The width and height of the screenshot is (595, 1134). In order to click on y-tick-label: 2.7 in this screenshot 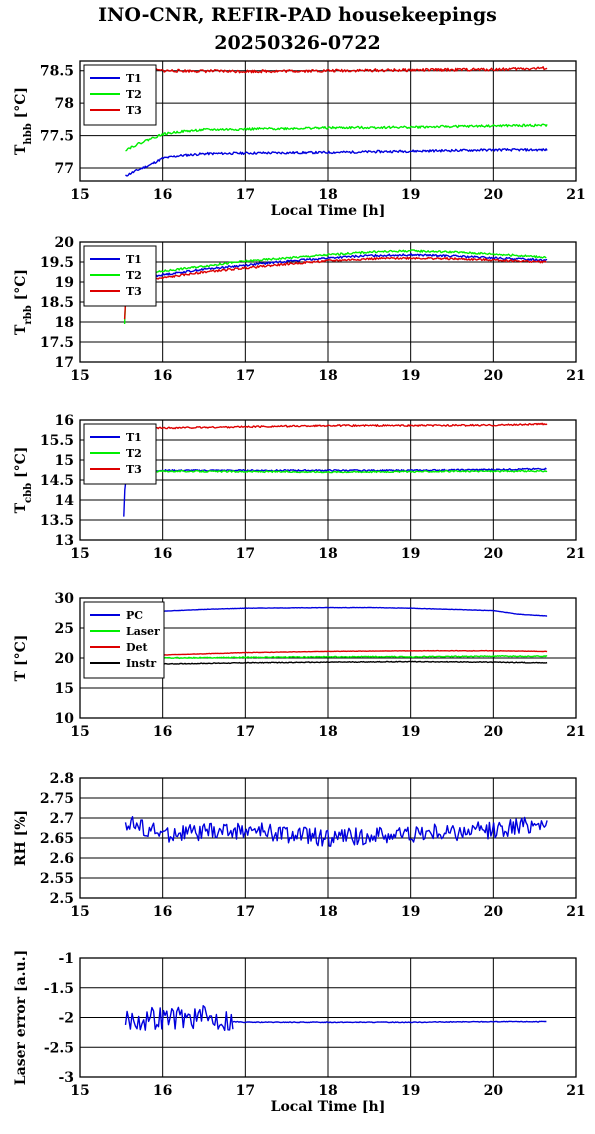, I will do `click(62, 819)`.